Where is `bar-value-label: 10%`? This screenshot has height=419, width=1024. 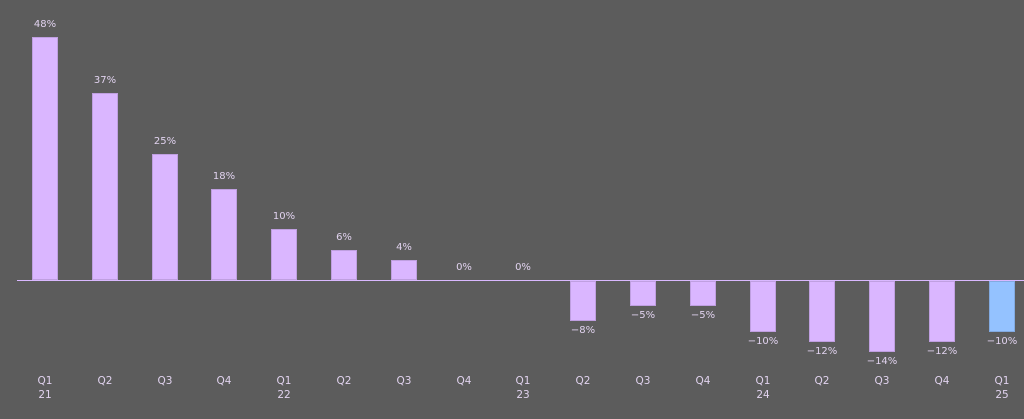
bar-value-label: 10% is located at coordinates (284, 216).